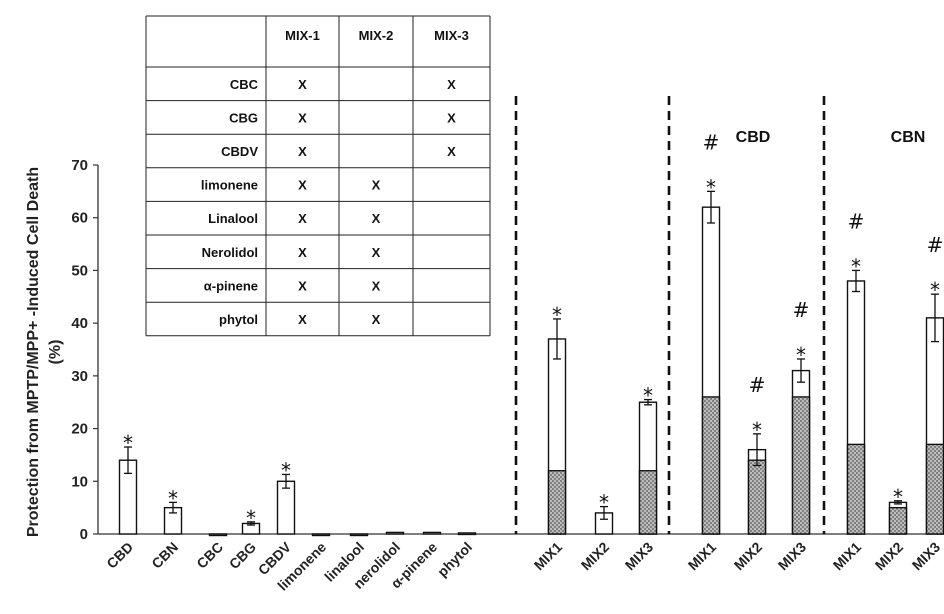  Describe the element at coordinates (233, 218) in the screenshot. I see `table-row-label: Linalool` at that location.